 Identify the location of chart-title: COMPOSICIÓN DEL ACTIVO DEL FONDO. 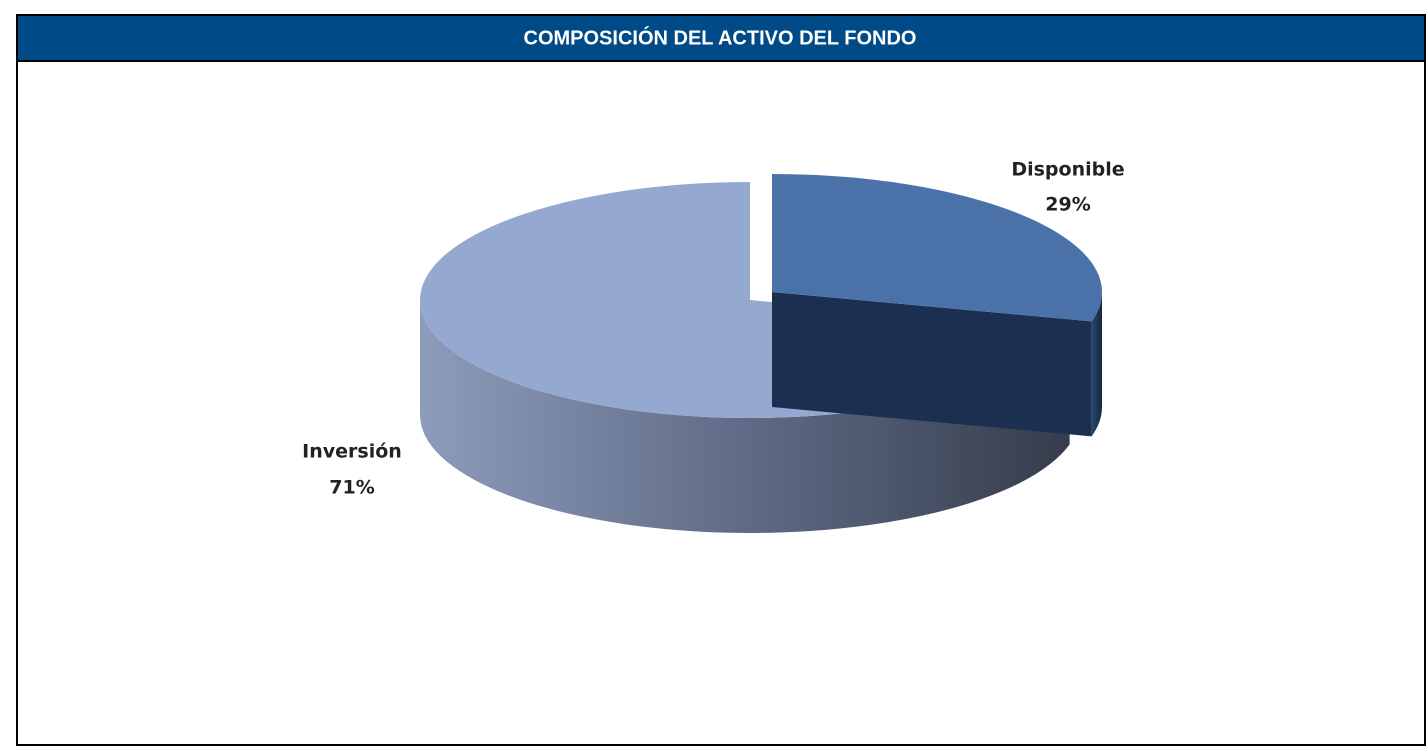
(720, 37).